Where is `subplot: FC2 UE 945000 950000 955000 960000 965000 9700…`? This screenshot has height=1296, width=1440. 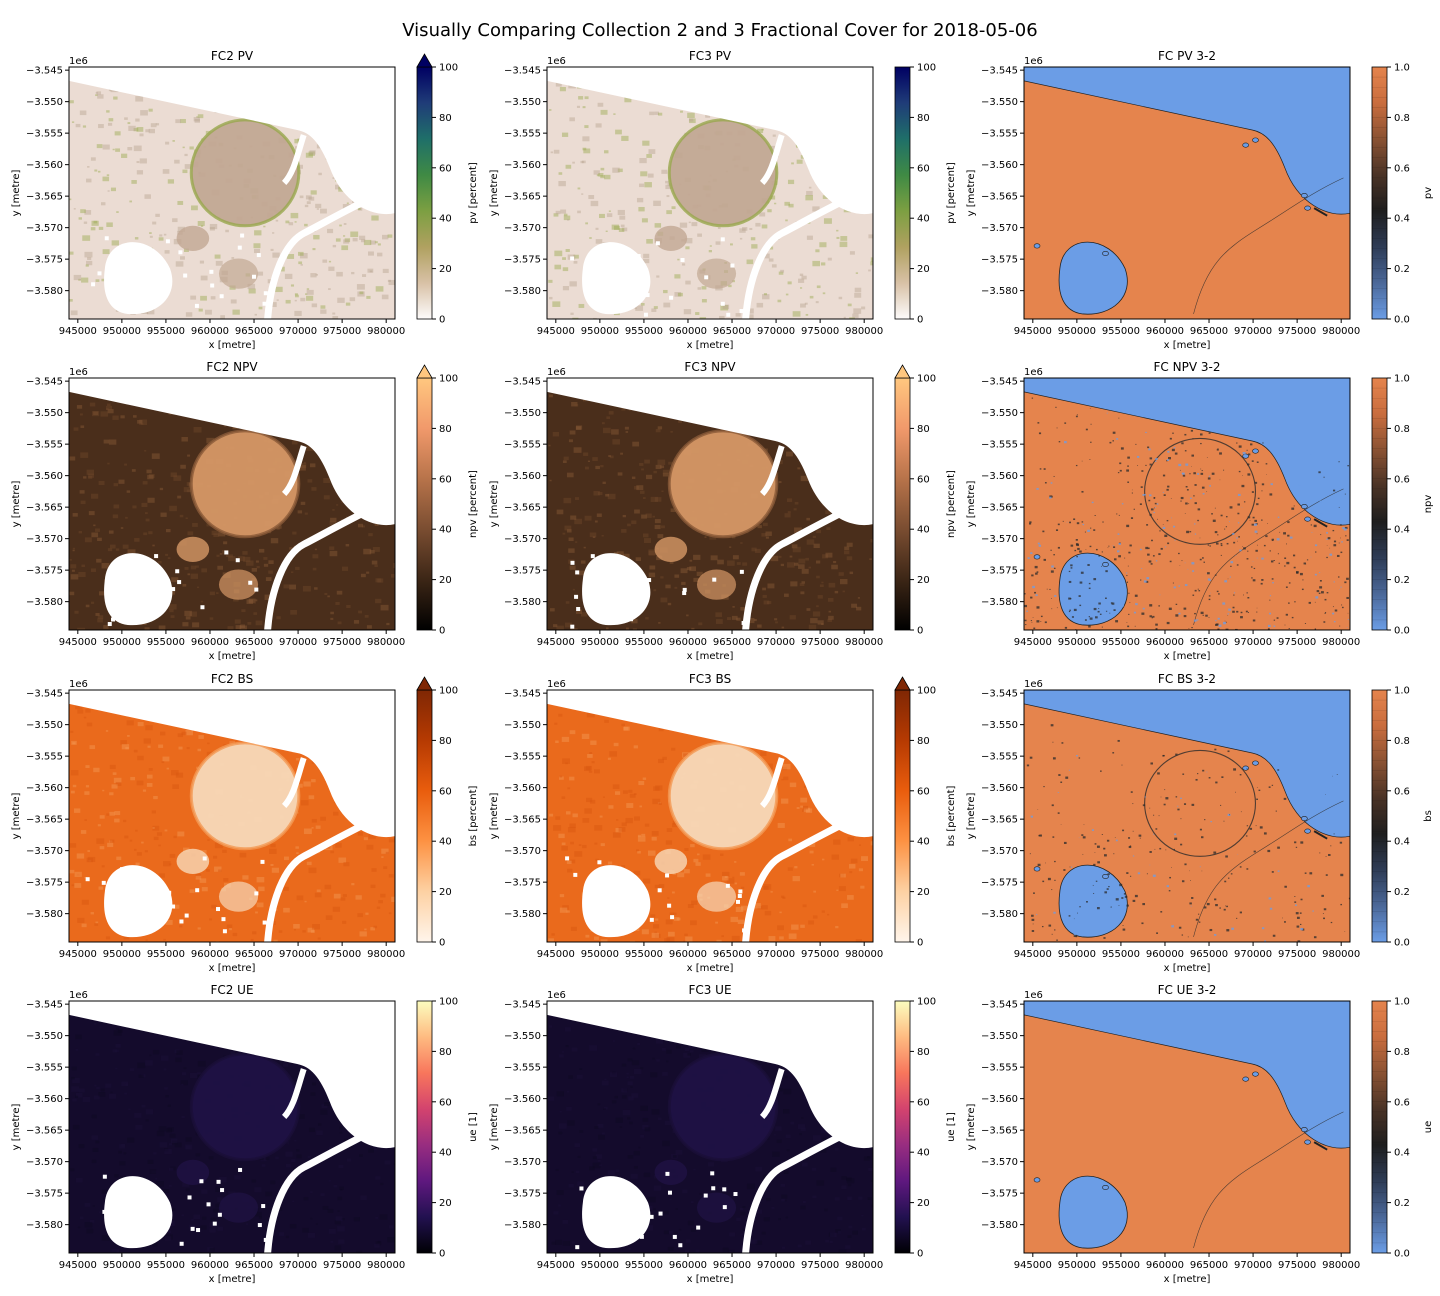
subplot: FC2 UE 945000 950000 955000 960000 965000 9700… is located at coordinates (245, 1134).